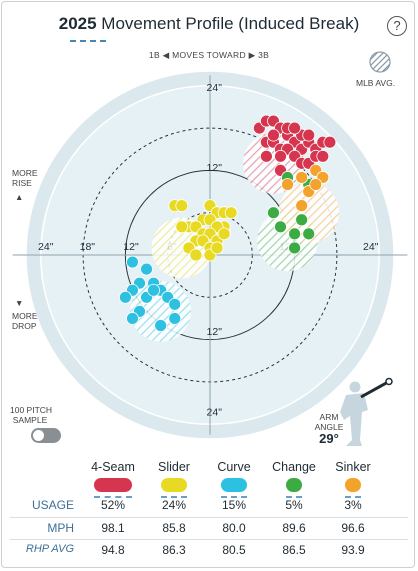 The image size is (418, 571). Describe the element at coordinates (88, 41) in the screenshot. I see `year-underline` at that location.